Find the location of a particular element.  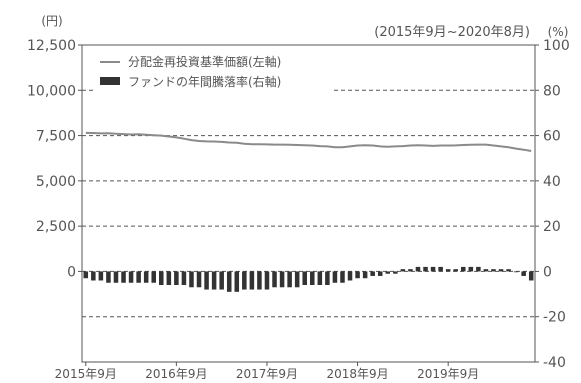

line-path is located at coordinates (308, 141).